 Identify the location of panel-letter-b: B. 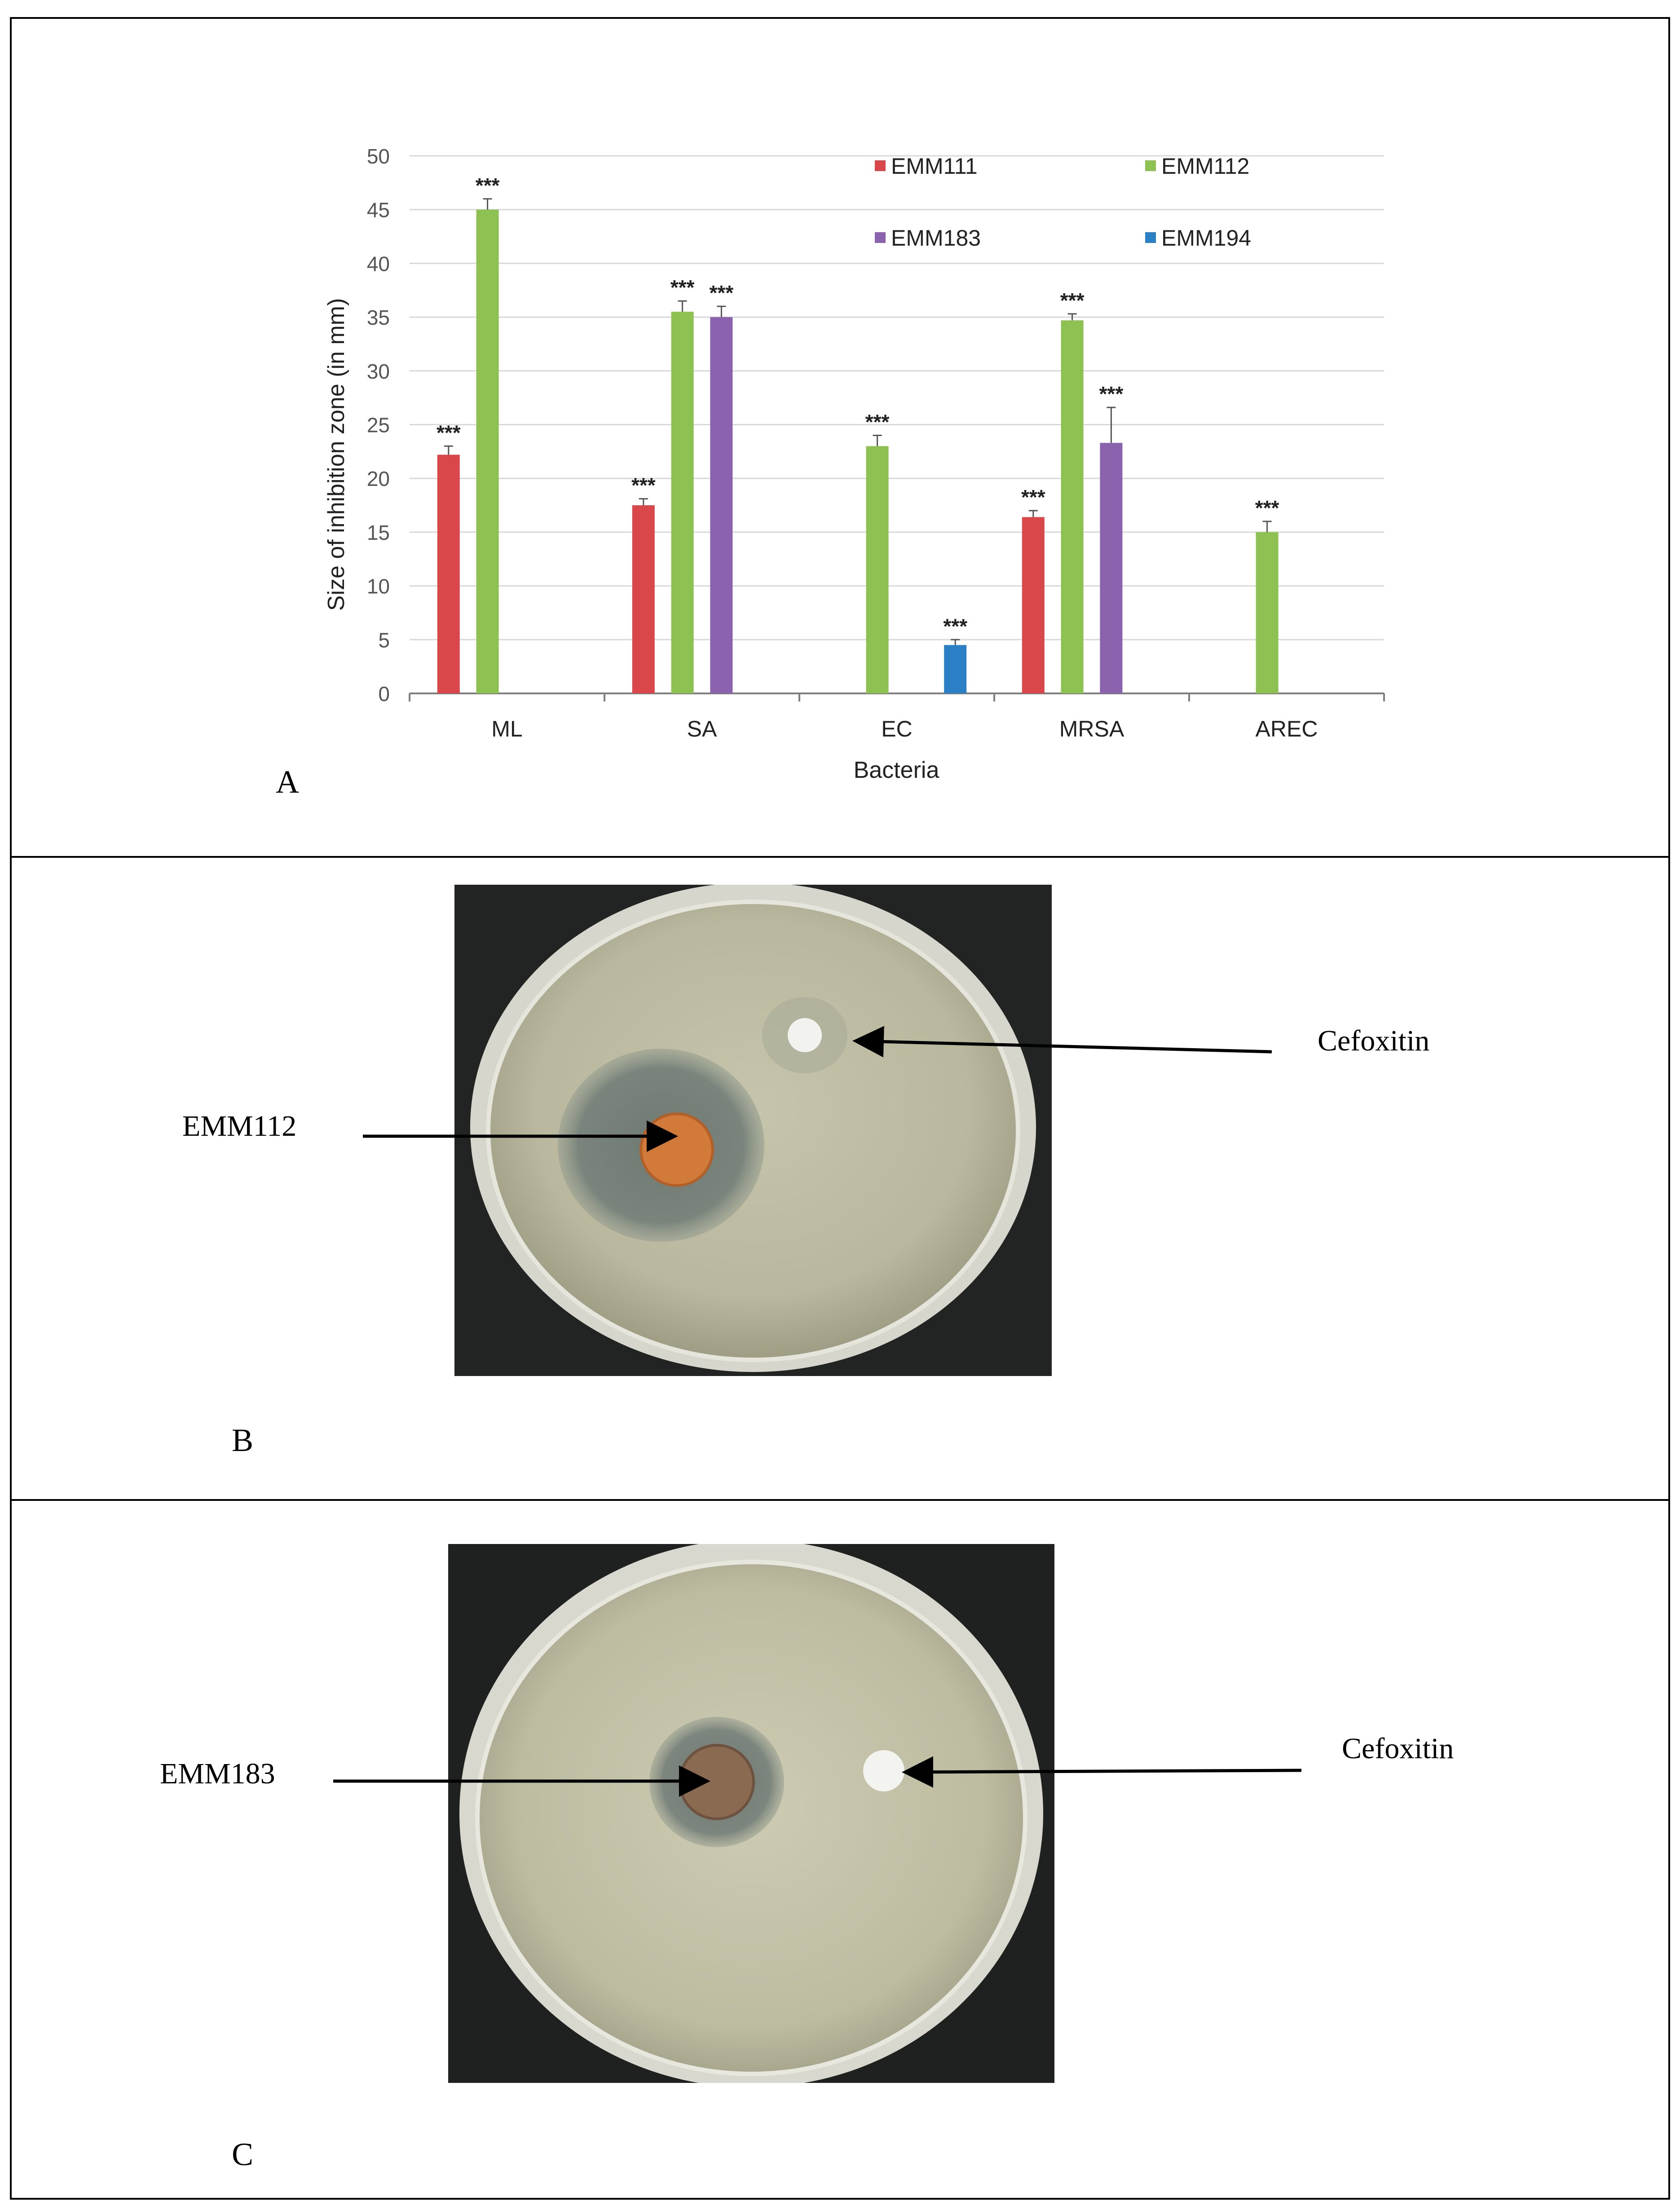
(243, 1440).